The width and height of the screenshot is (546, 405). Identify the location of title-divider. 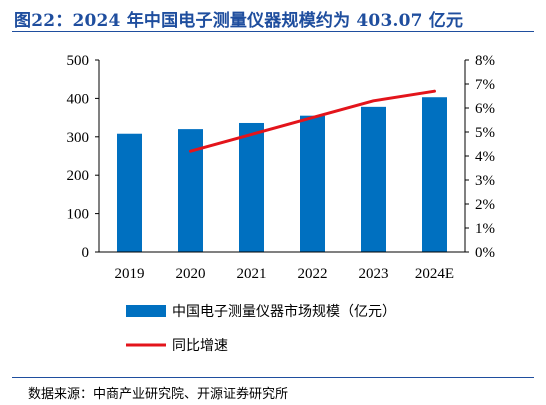
(273, 31).